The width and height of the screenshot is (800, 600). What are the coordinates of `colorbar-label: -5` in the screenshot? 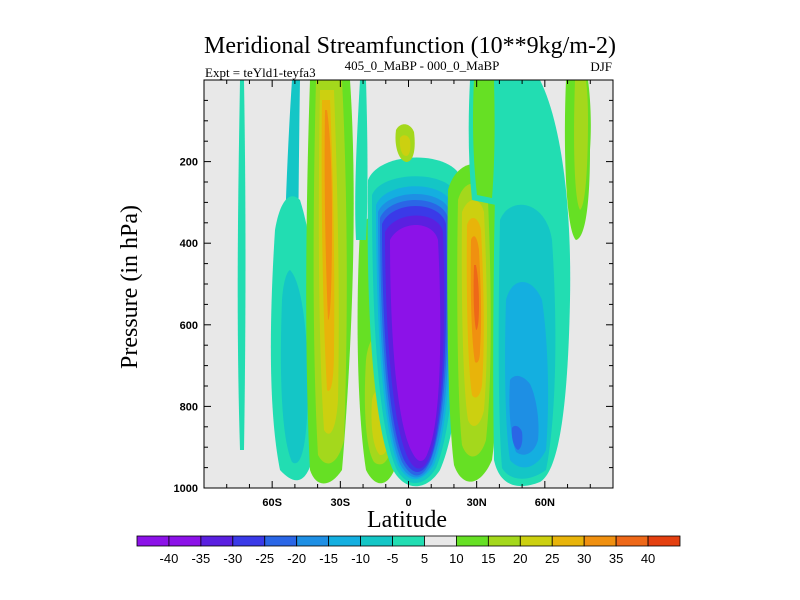 It's located at (393, 558).